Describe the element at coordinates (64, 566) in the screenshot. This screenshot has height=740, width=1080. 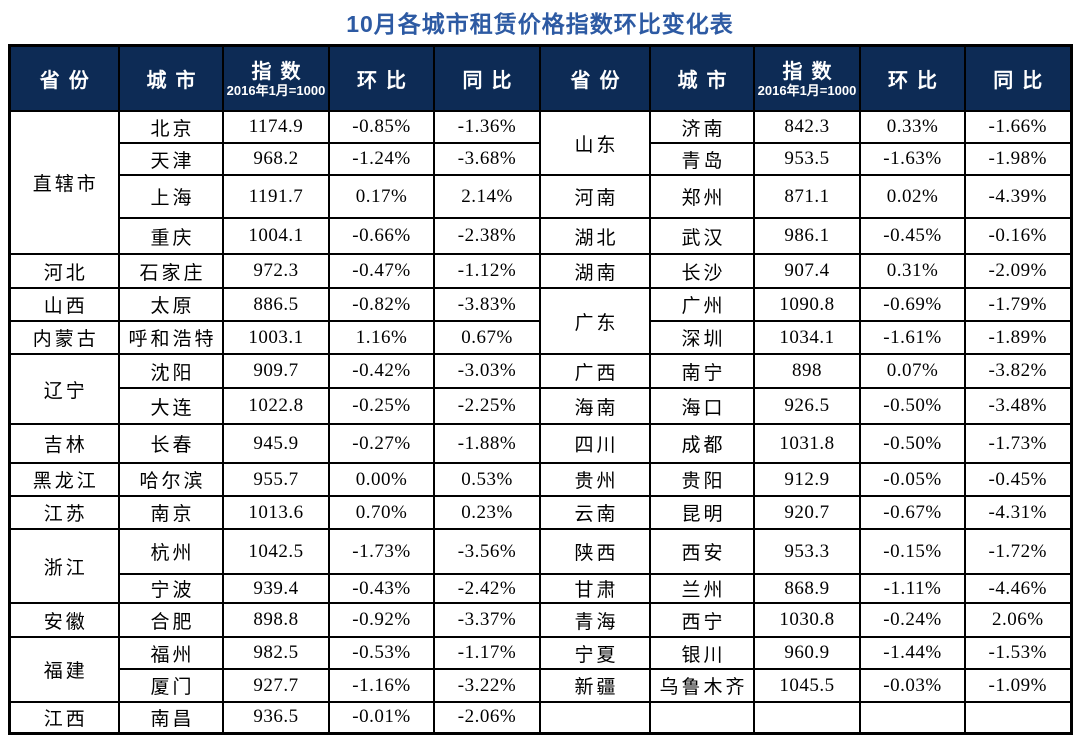
I see `left-province-cell: 浙江` at that location.